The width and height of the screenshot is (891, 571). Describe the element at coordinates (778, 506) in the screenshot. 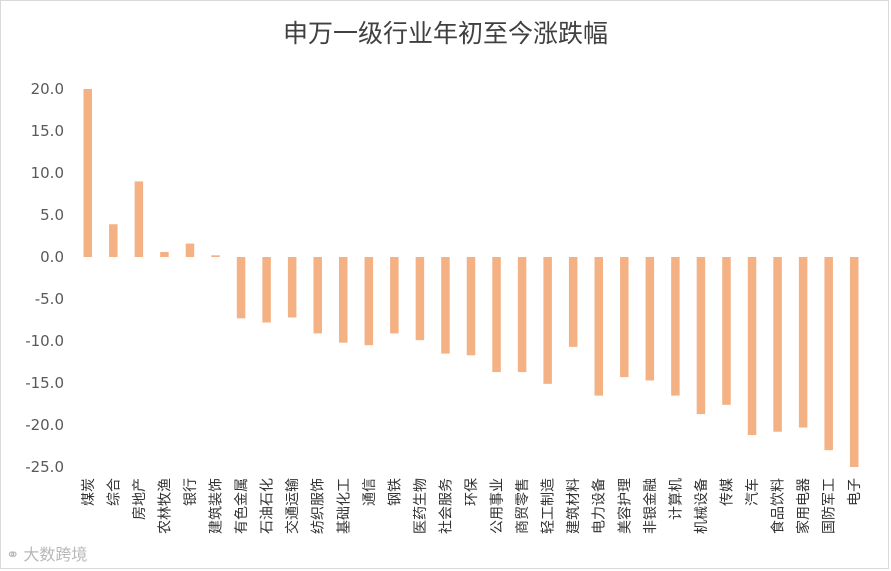

I see `category-label: 食品饮料` at that location.